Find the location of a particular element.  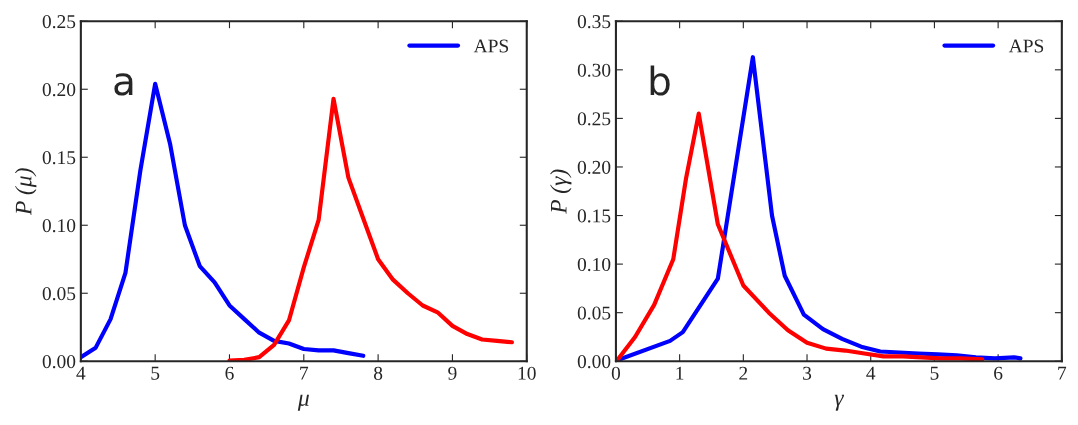

y-axis-title: P (μ) is located at coordinates (25, 192).